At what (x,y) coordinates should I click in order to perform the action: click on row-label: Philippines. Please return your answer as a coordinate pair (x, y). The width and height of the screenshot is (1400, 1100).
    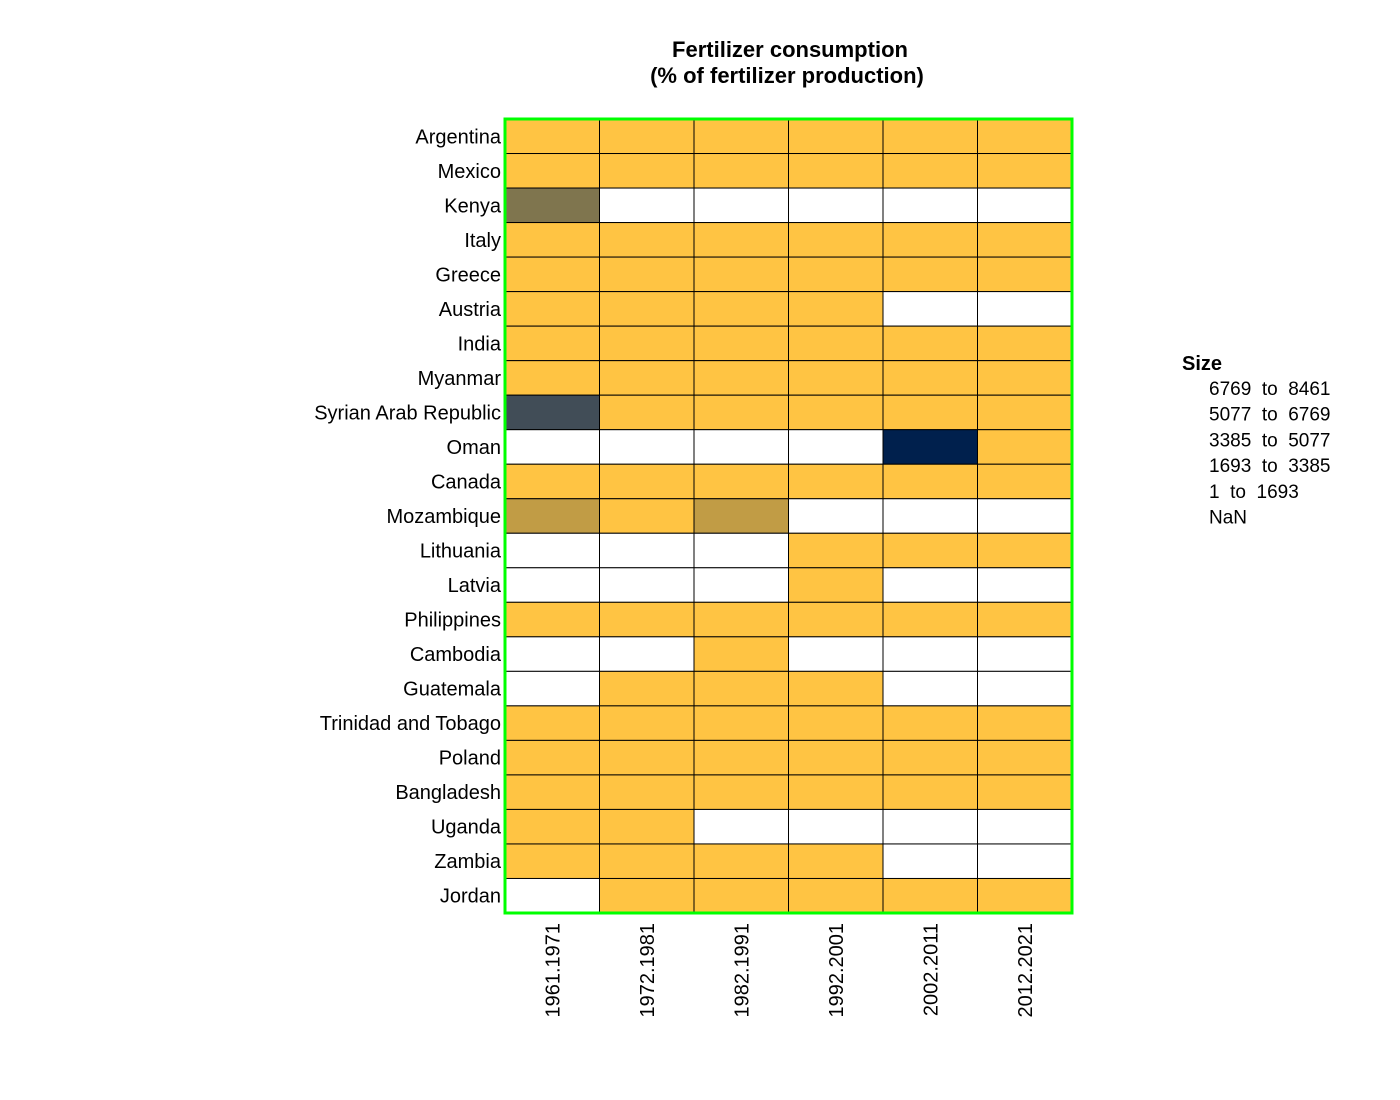
    Looking at the image, I should click on (452, 621).